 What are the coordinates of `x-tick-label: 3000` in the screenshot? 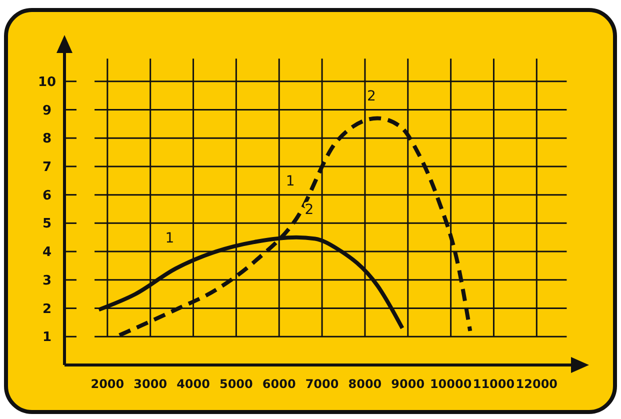 It's located at (151, 384).